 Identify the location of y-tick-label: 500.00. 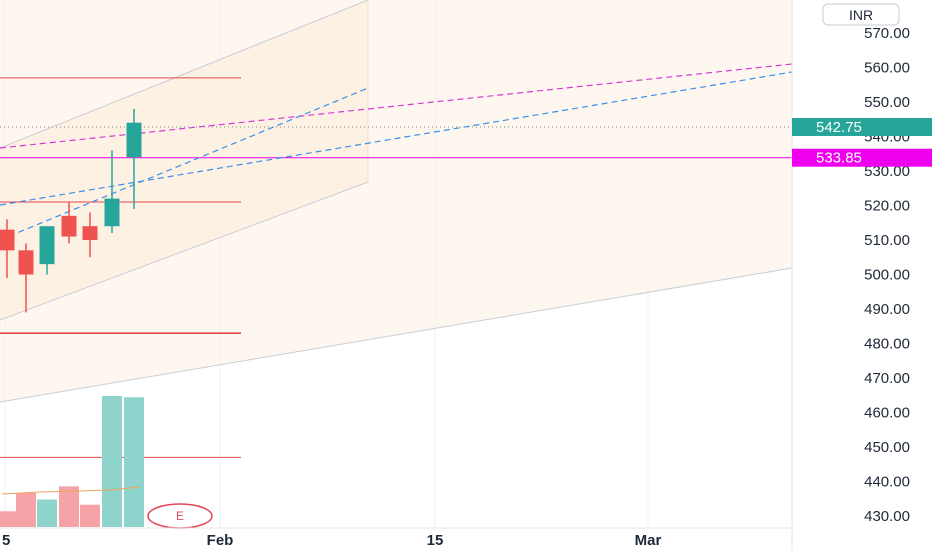
(887, 275).